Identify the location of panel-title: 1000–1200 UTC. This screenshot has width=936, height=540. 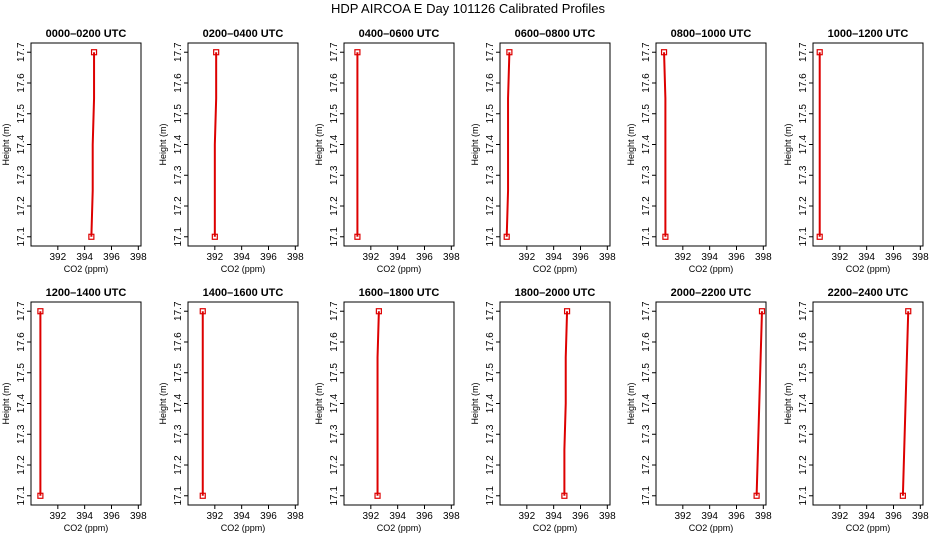
(868, 34).